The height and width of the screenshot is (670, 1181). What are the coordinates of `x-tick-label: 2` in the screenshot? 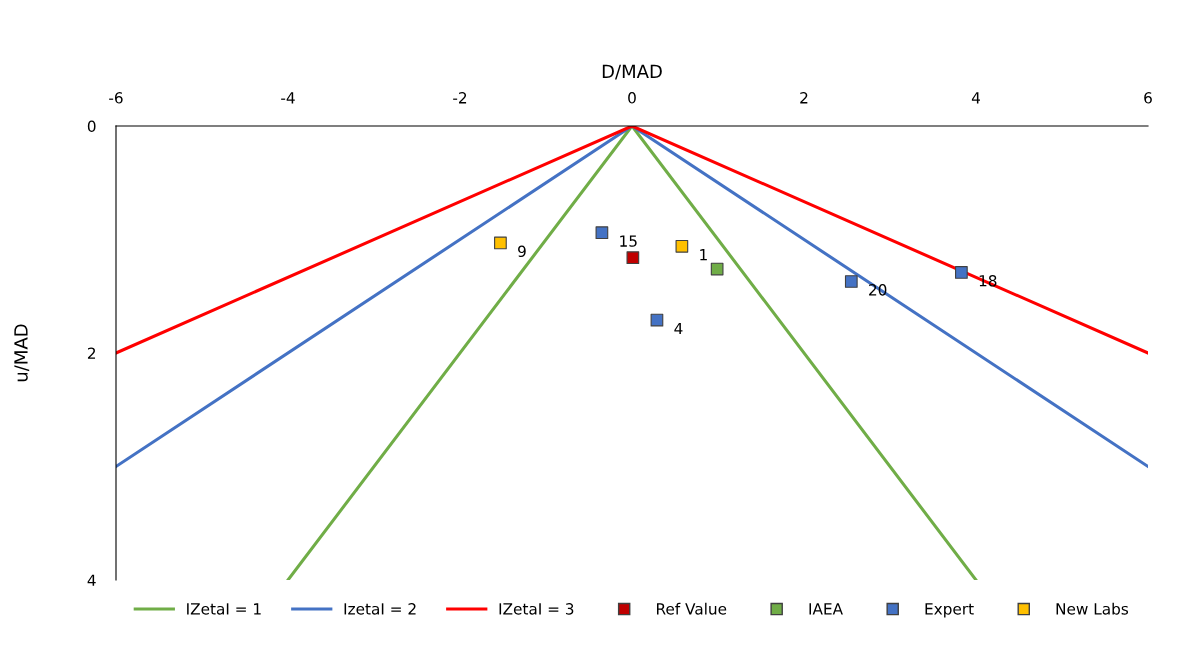 It's located at (804, 98).